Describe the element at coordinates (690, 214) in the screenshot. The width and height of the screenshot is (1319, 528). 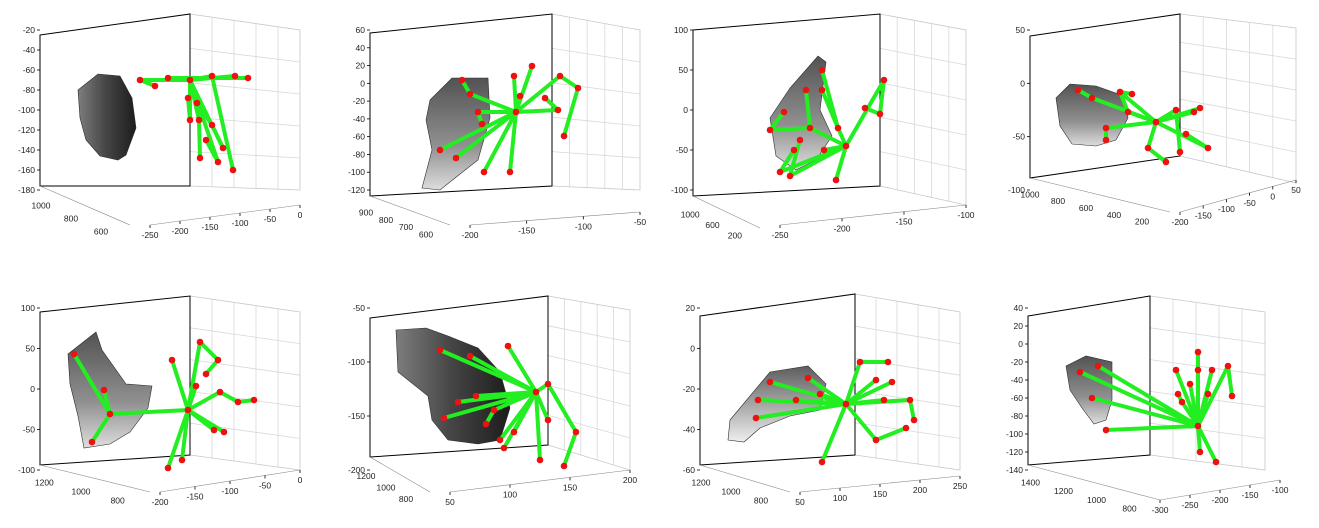
I see `depth-tick-label: 1000` at that location.